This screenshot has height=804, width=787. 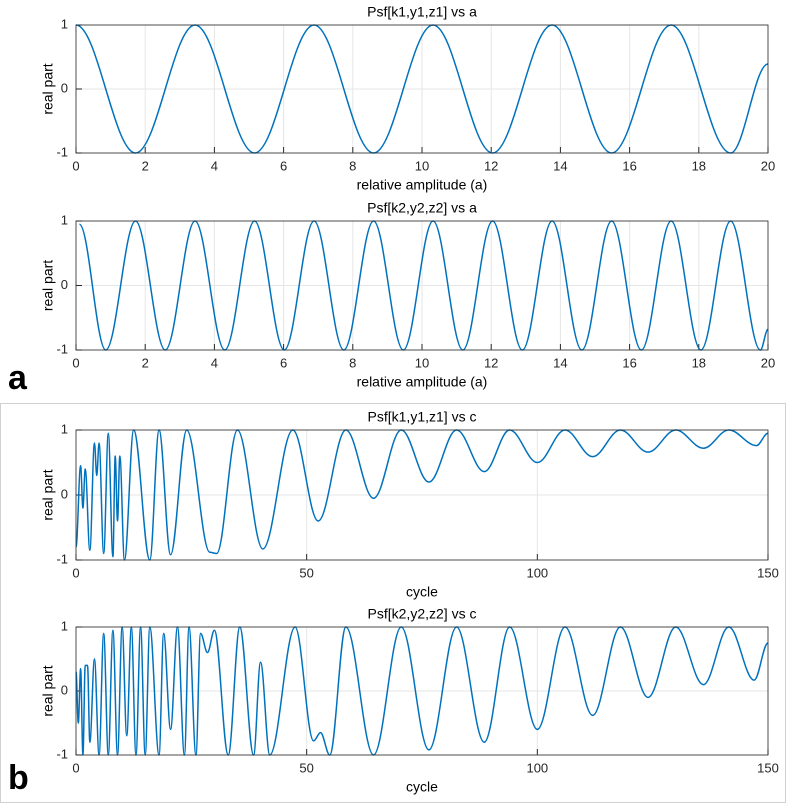 I want to click on panel-label: a, so click(x=18, y=378).